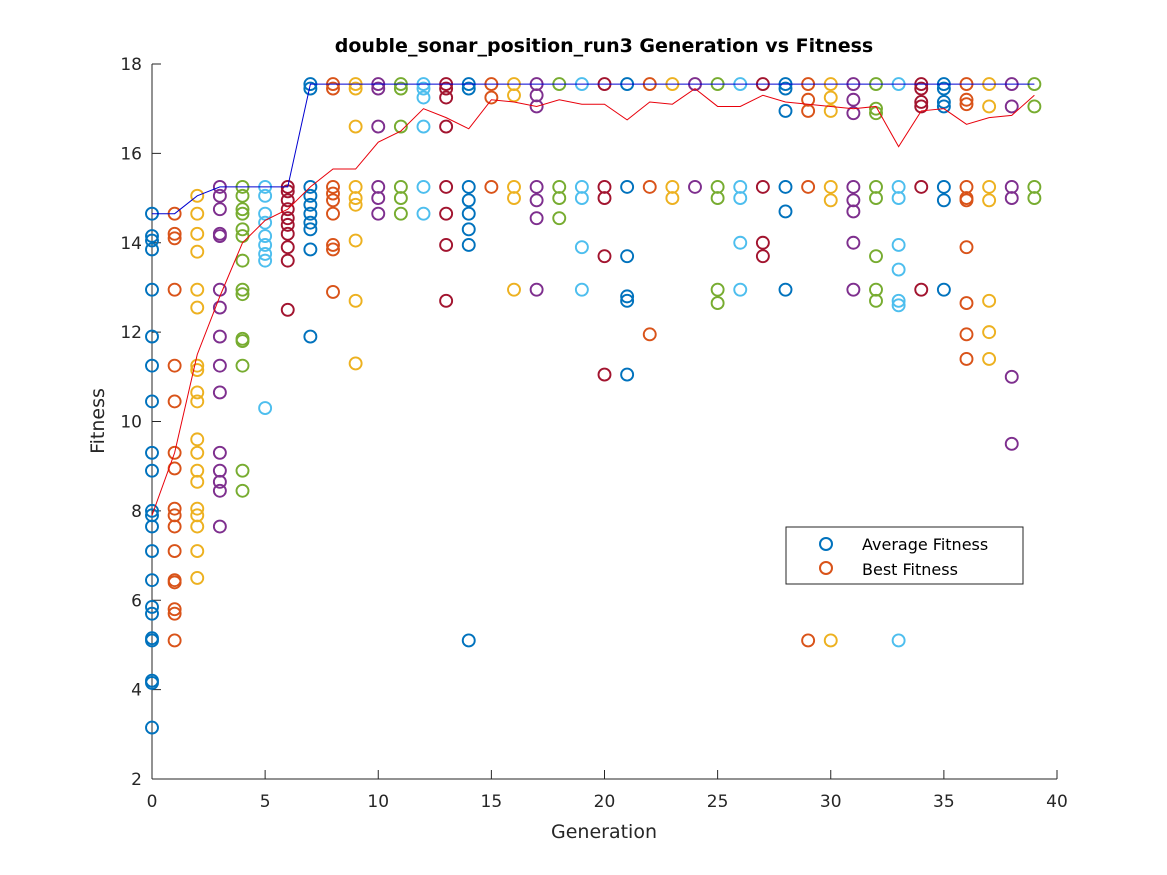 The image size is (1167, 875). Describe the element at coordinates (131, 423) in the screenshot. I see `y-tick-label: 10` at that location.